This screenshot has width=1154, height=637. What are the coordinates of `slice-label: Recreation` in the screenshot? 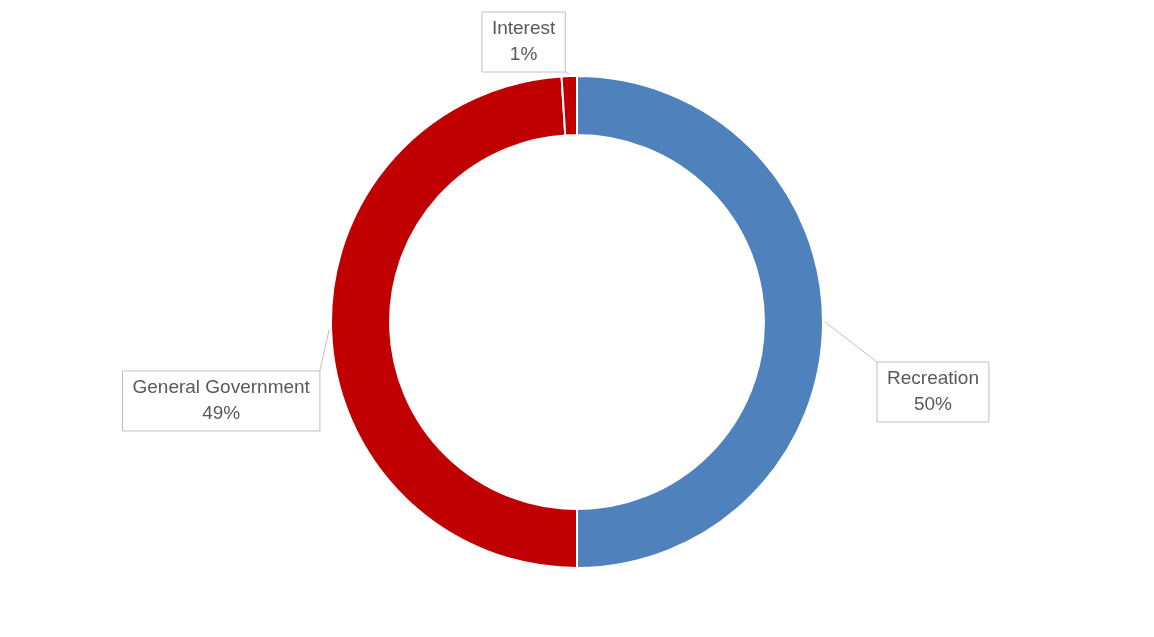 It's located at (933, 378).